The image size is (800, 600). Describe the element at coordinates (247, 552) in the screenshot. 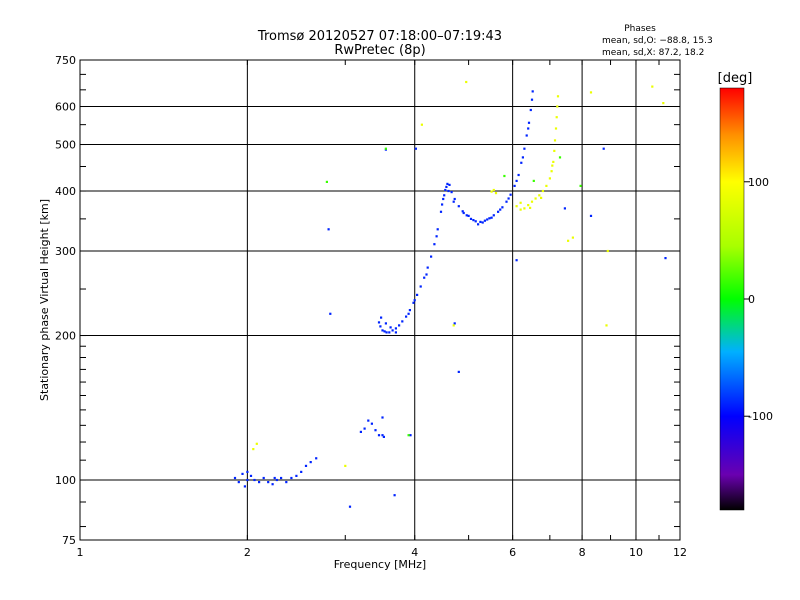

I see `x-tick-label: 2` at that location.